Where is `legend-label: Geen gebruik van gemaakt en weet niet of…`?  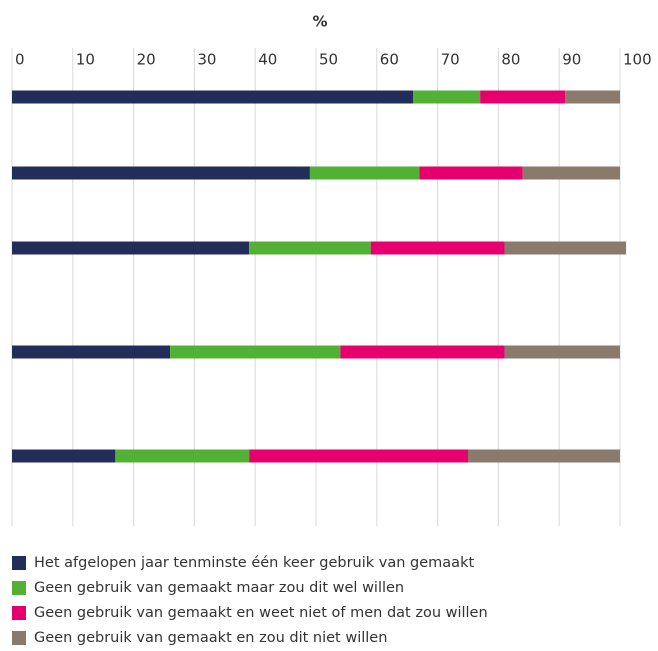
legend-label: Geen gebruik van gemaakt en weet niet of… is located at coordinates (261, 613).